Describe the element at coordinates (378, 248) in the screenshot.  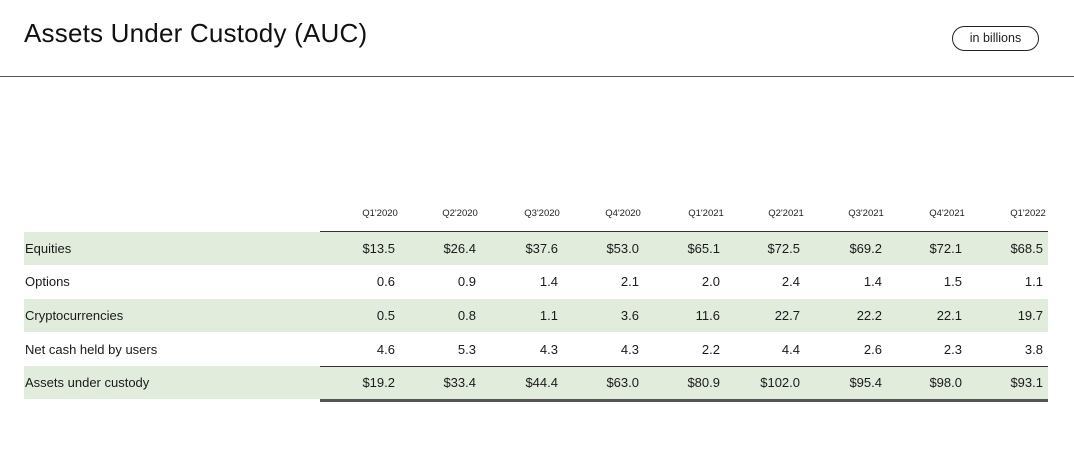
I see `table-cell: $13.5` at that location.